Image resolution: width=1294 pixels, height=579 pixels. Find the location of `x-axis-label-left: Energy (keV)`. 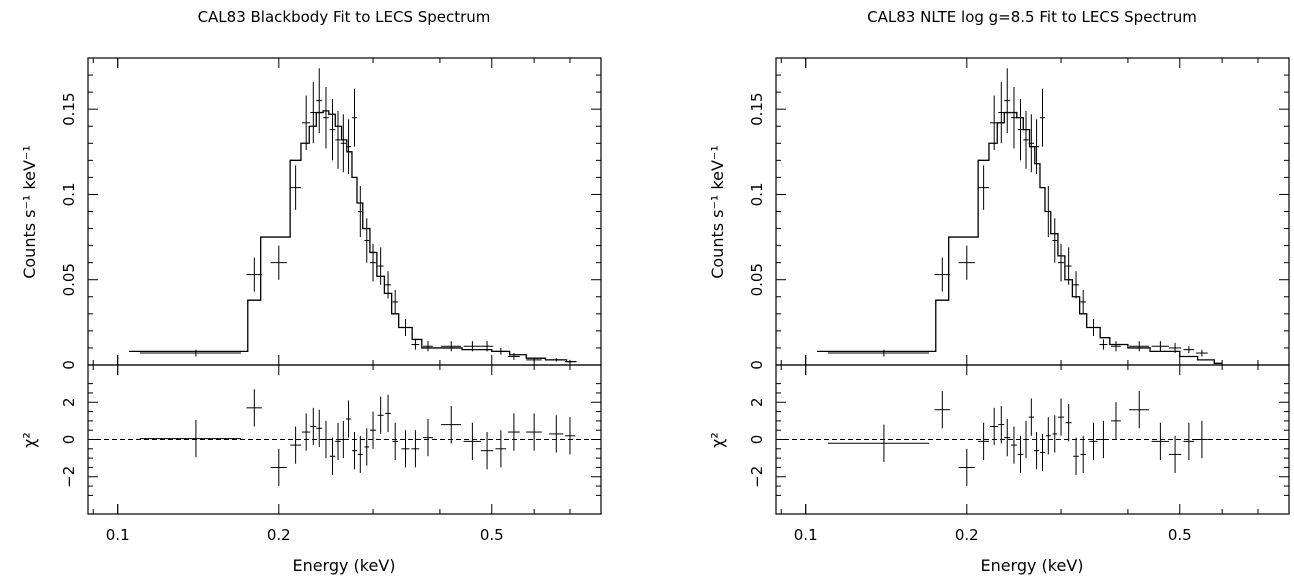

x-axis-label-left: Energy (keV) is located at coordinates (343, 565).